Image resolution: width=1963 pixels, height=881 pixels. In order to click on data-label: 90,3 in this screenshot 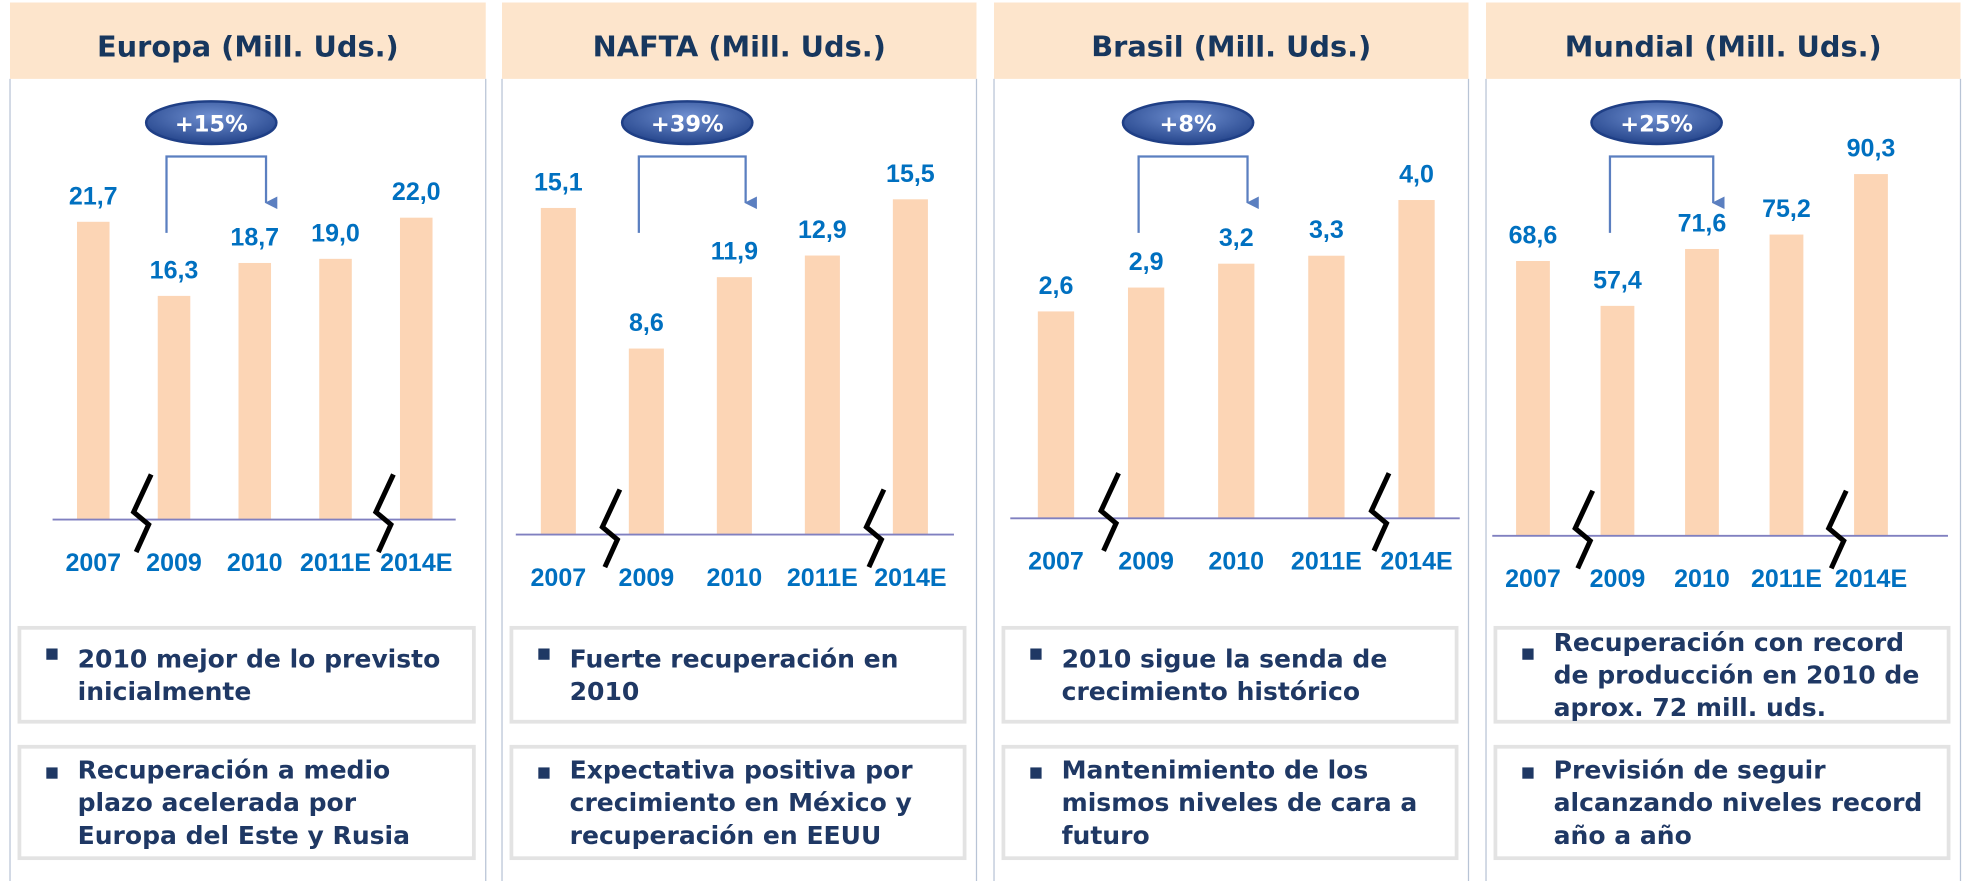, I will do `click(1871, 149)`.